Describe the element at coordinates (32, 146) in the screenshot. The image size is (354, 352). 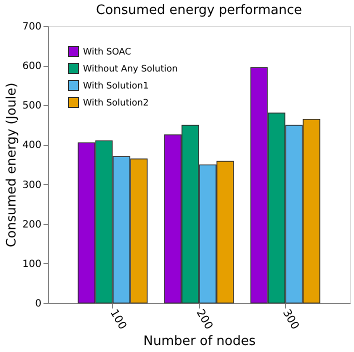
I see `y-tick-label: 400` at that location.